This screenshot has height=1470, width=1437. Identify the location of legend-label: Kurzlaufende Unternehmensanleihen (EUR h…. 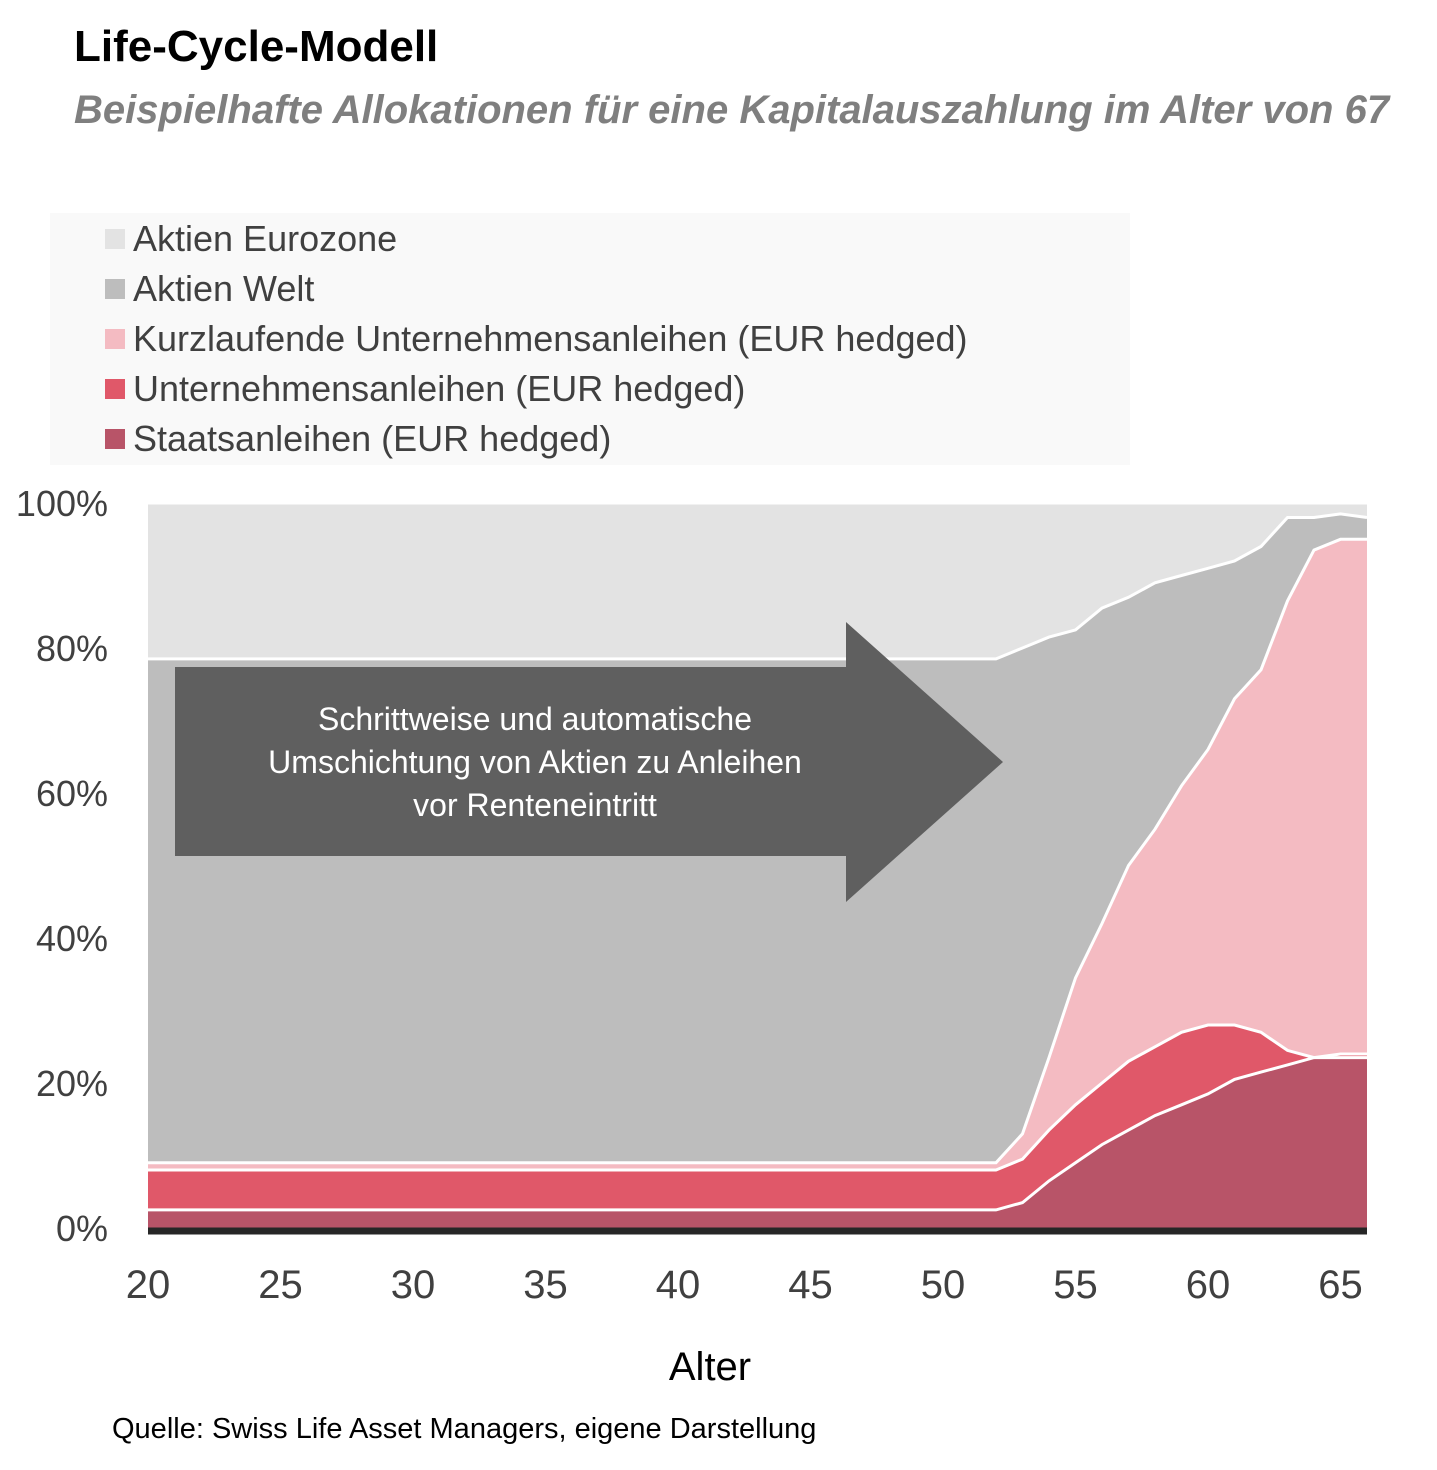
(550, 338).